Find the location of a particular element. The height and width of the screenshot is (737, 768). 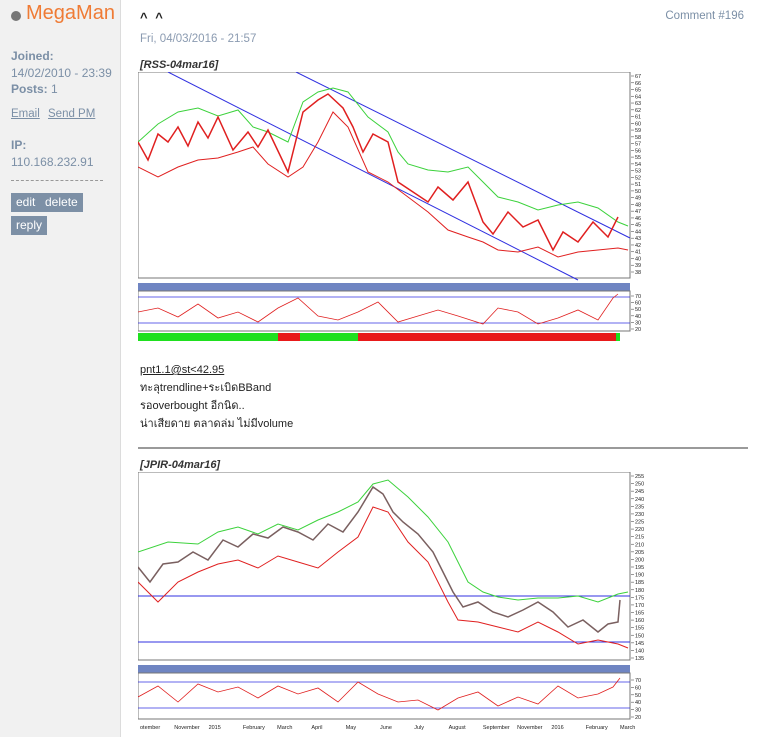

y-tick-label: 140 is located at coordinates (639, 651).